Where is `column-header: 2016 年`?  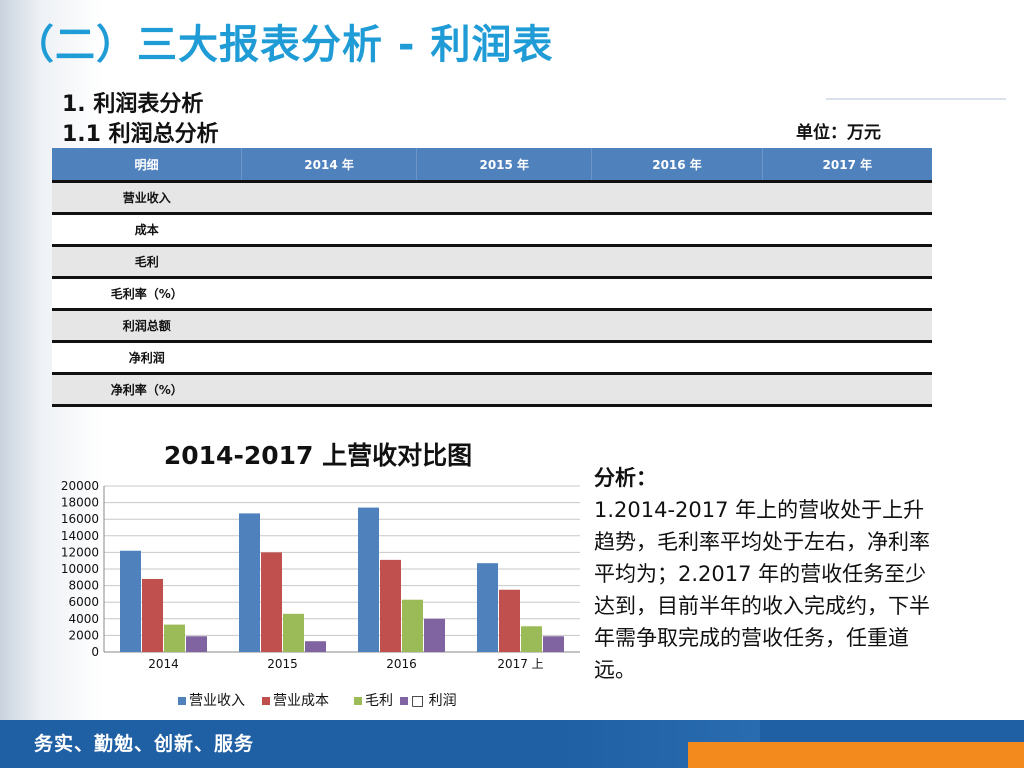
column-header: 2016 年 is located at coordinates (677, 165).